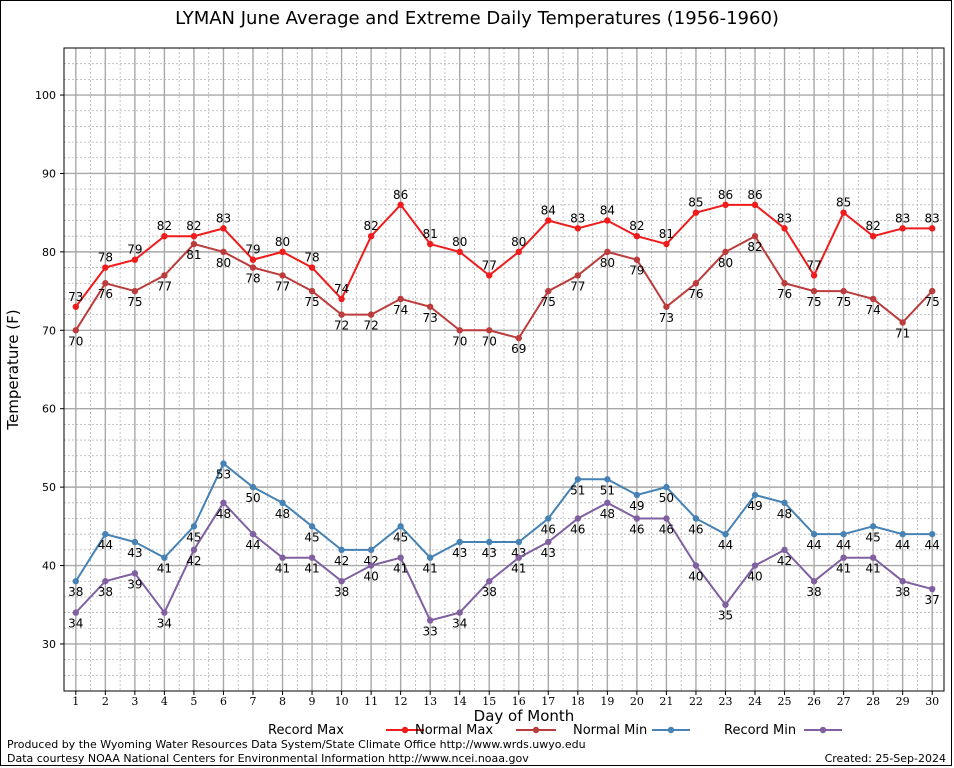 The image size is (954, 768). Describe the element at coordinates (696, 701) in the screenshot. I see `x-tick-label: 22` at that location.